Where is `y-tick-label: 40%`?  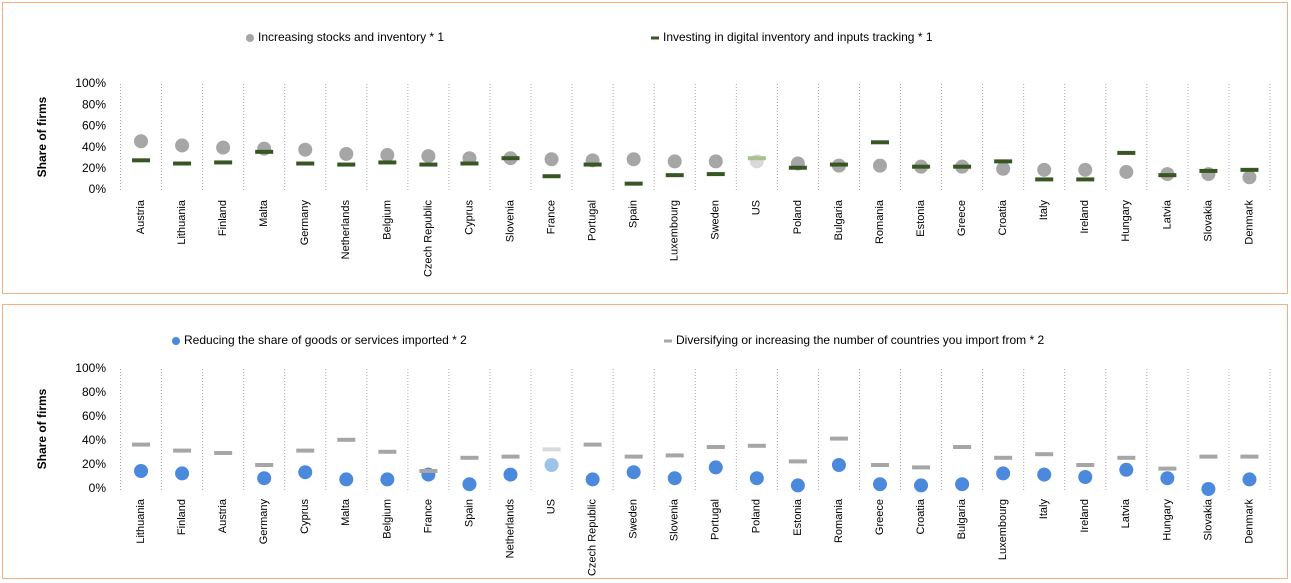 y-tick-label: 40% is located at coordinates (94, 440).